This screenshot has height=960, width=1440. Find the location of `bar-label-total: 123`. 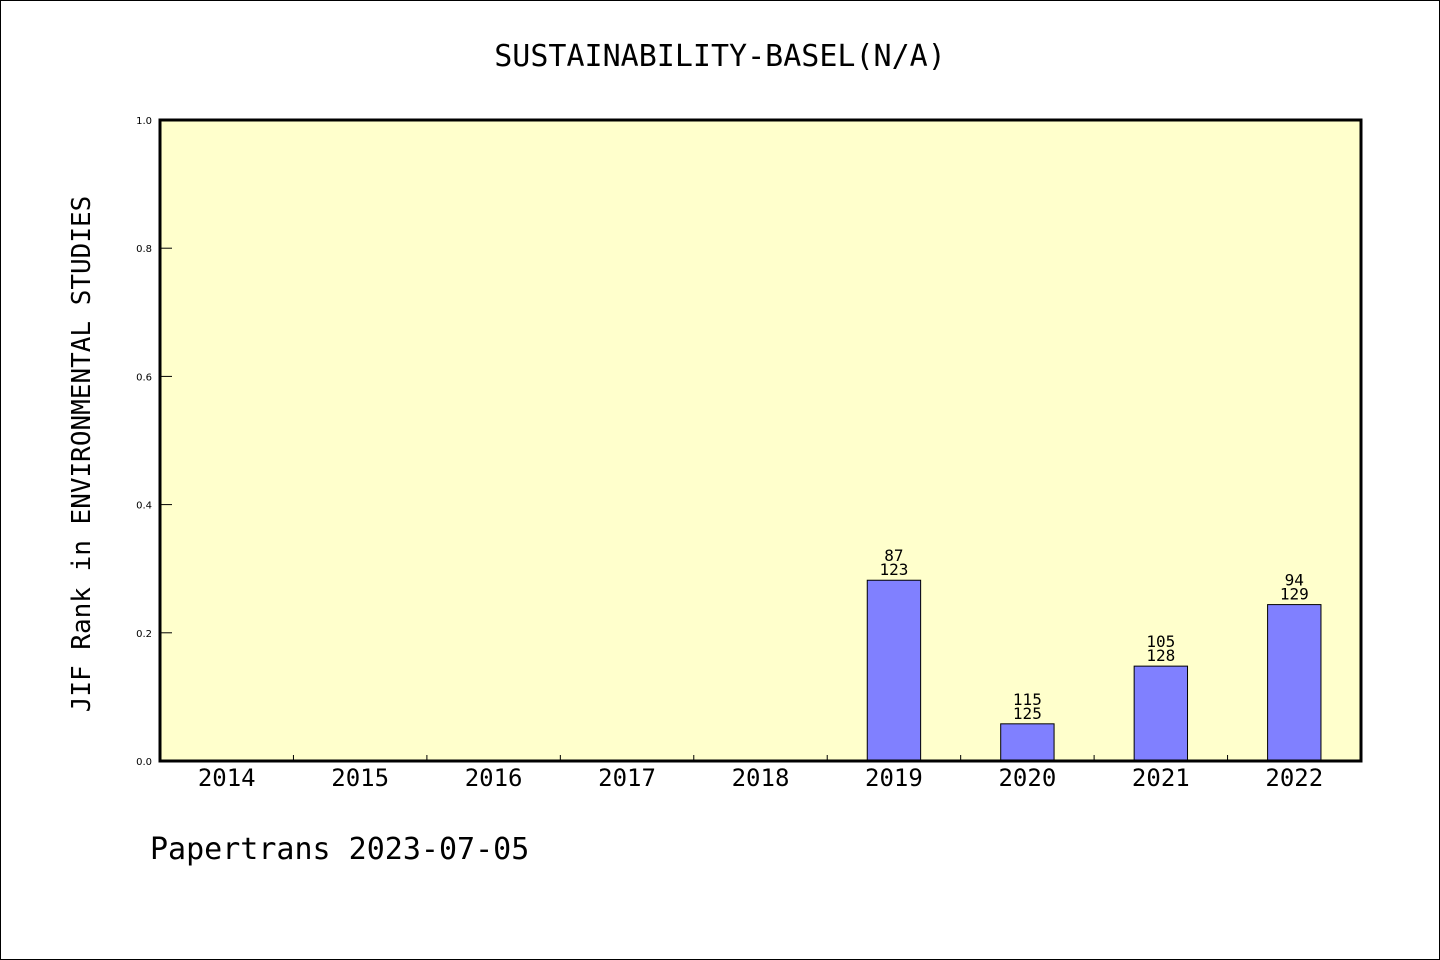

bar-label-total: 123 is located at coordinates (893, 569).